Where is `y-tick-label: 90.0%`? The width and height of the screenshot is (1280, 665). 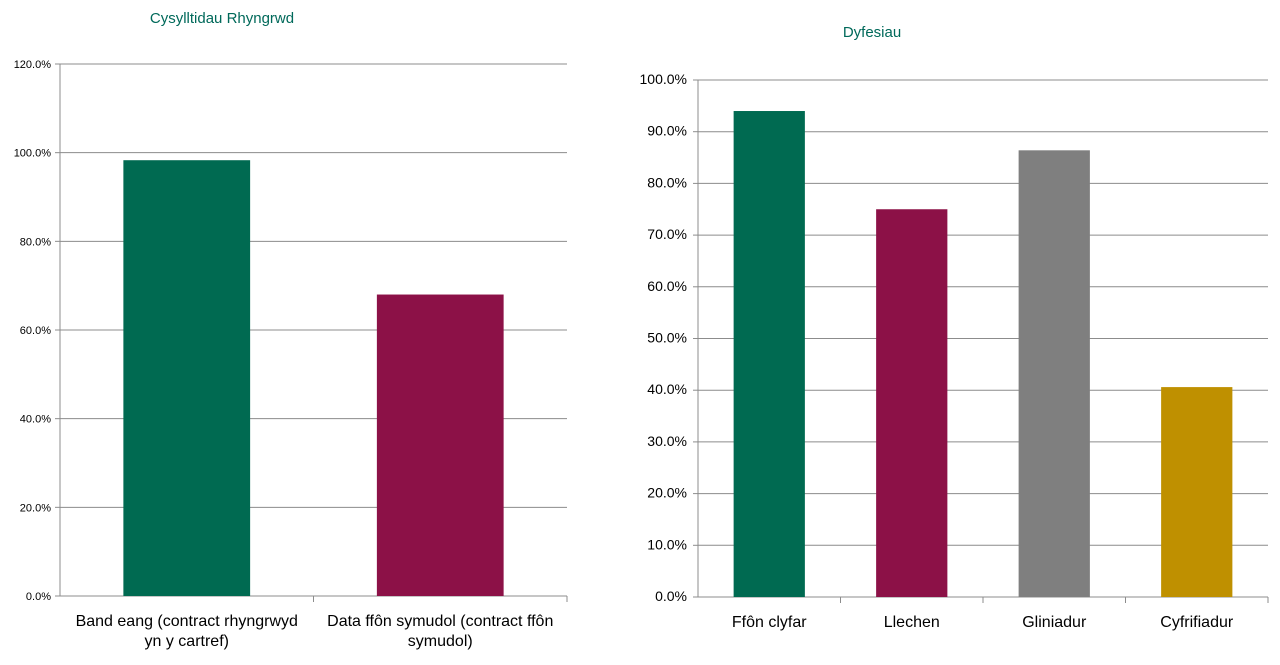
y-tick-label: 90.0% is located at coordinates (667, 131).